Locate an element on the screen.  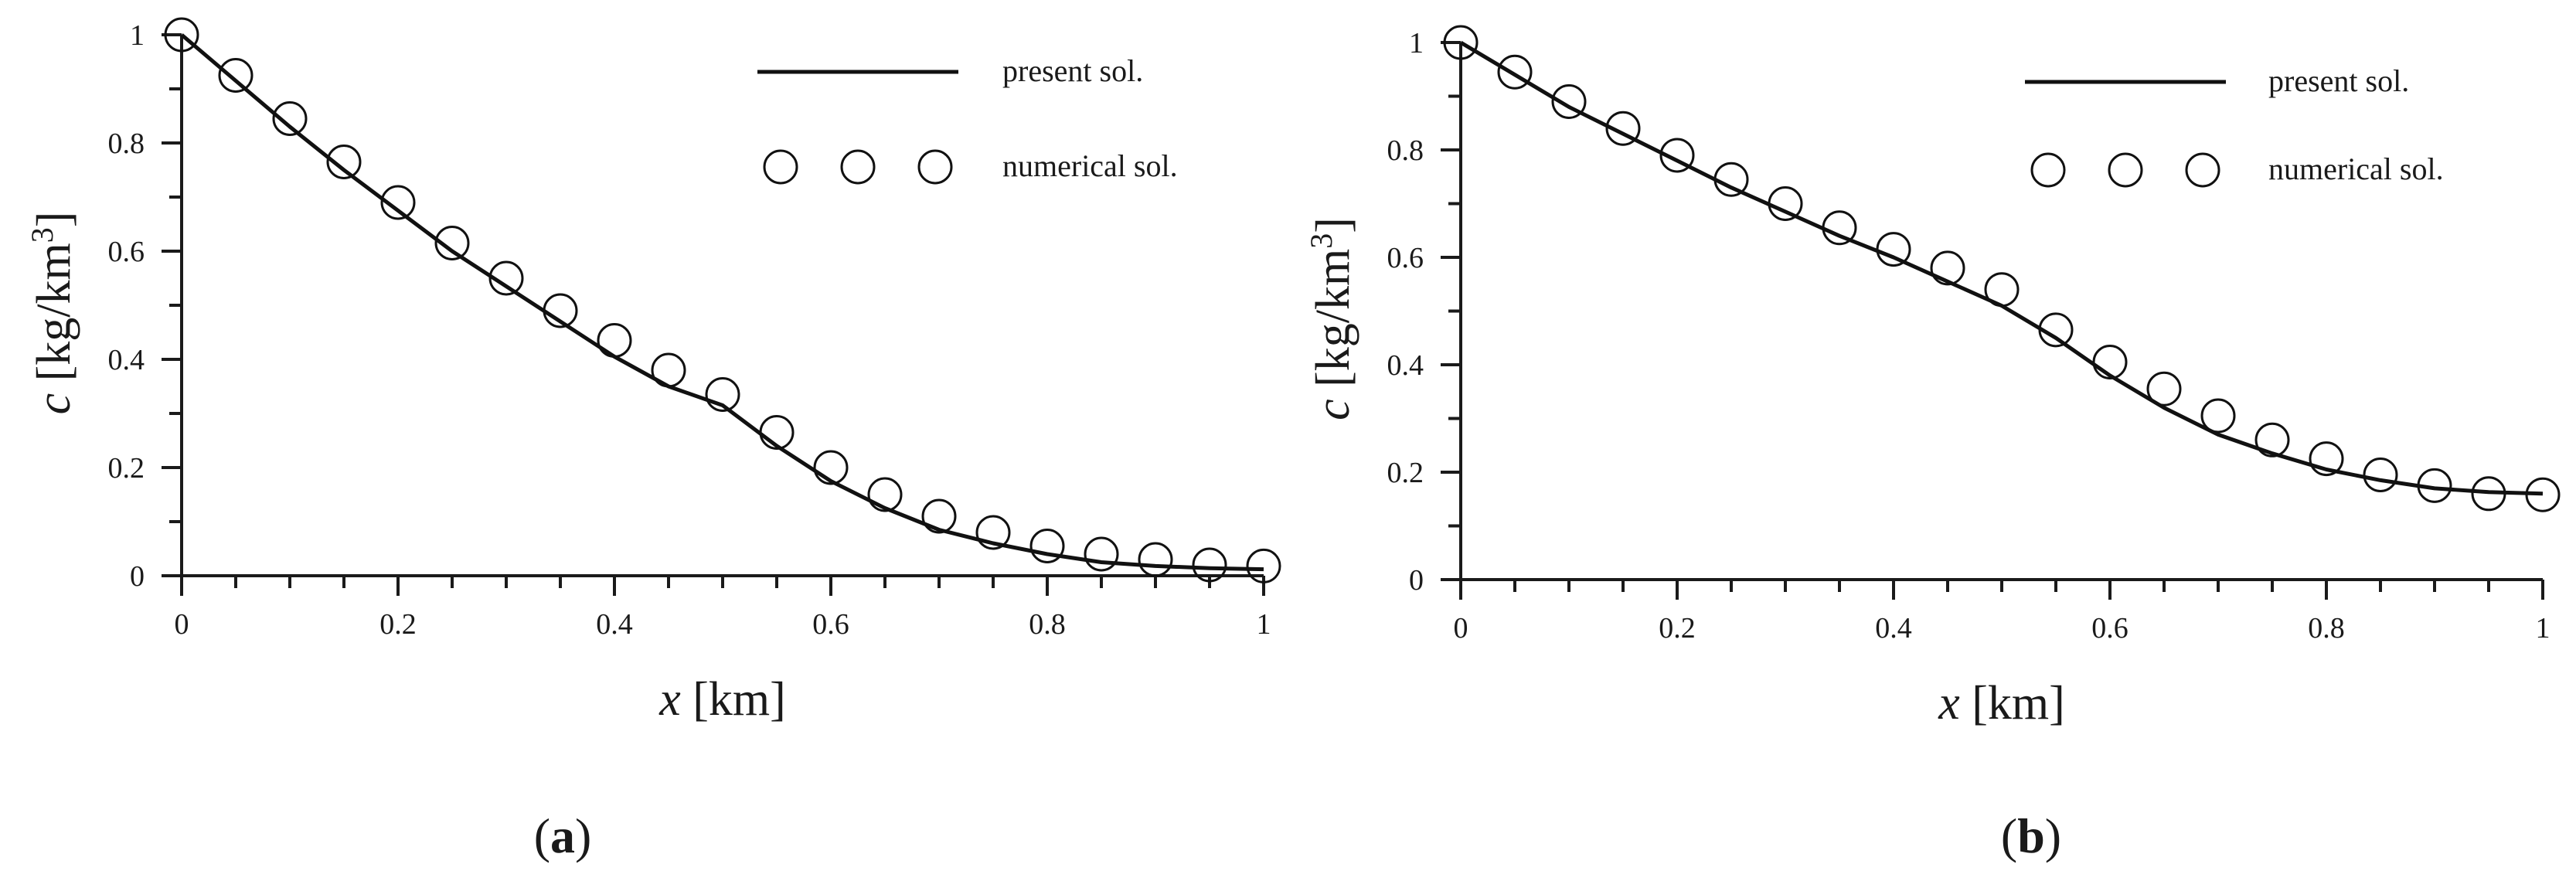
panel-caption-letter: b is located at coordinates (2031, 836).